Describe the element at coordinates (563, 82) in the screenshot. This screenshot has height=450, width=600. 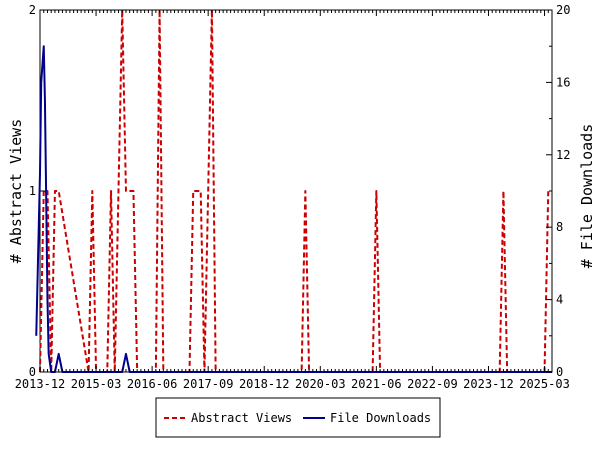
I see `right-y-tick-label: 16` at that location.